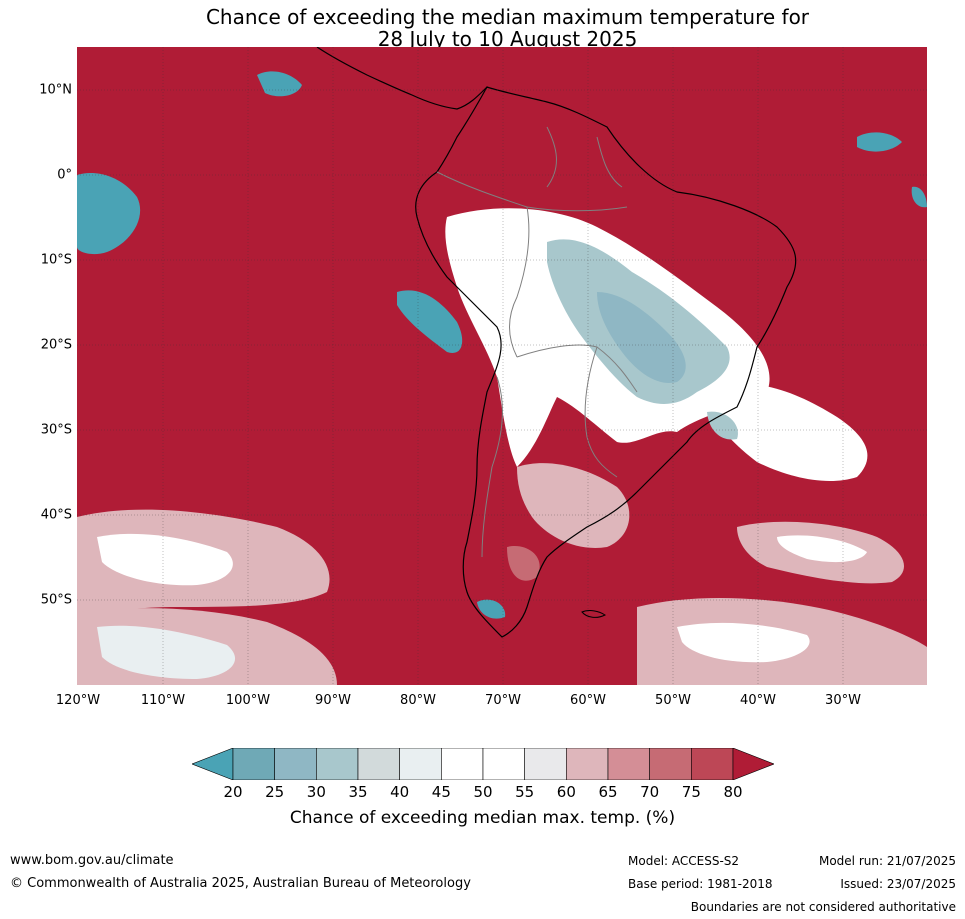 The image size is (965, 919). I want to click on lat-label-10s: 10°S, so click(56, 260).